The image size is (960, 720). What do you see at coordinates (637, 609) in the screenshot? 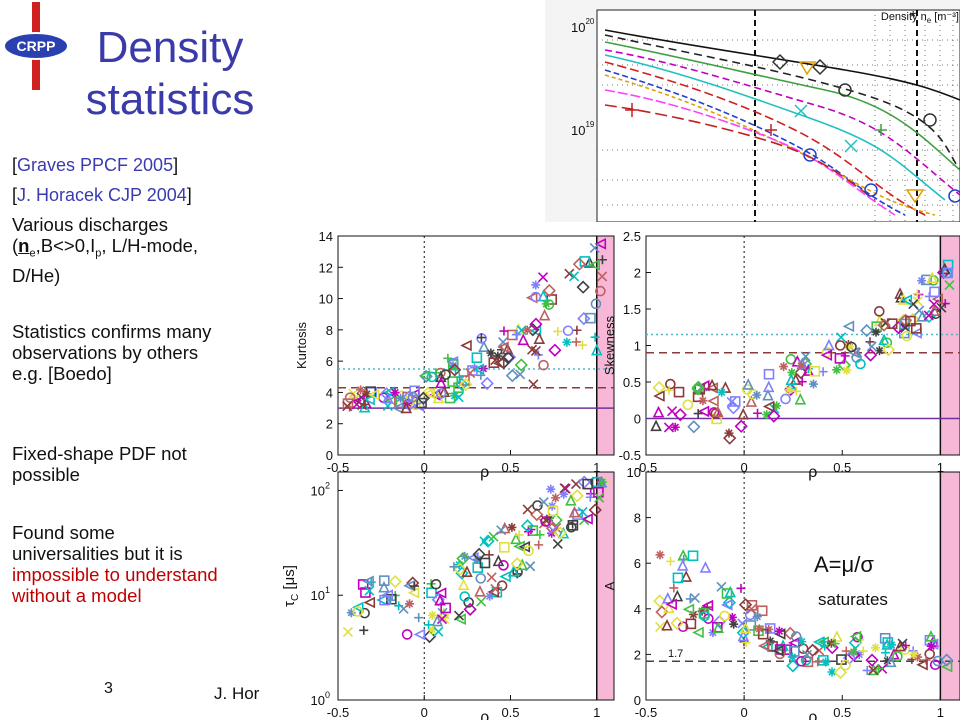
I see `amplitude-ytick: 4` at bounding box center [637, 609].